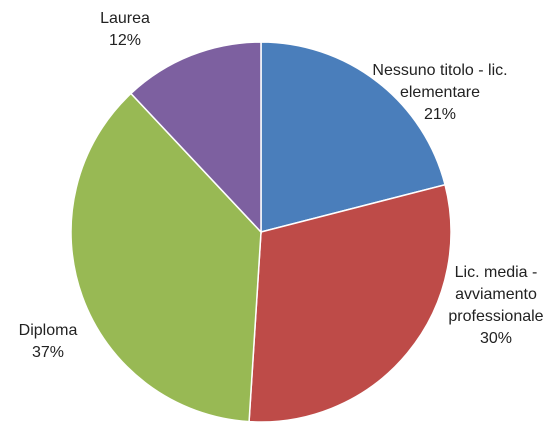 This screenshot has height=422, width=558. Describe the element at coordinates (496, 294) in the screenshot. I see `category-label: Lic. media - avviamento professionale` at that location.